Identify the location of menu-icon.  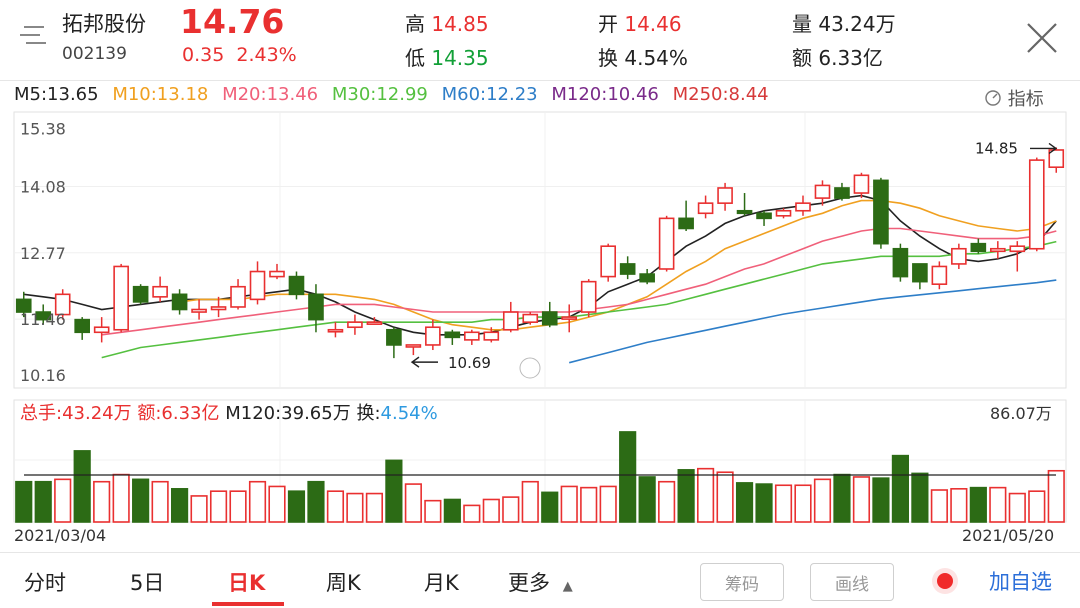
(33, 35).